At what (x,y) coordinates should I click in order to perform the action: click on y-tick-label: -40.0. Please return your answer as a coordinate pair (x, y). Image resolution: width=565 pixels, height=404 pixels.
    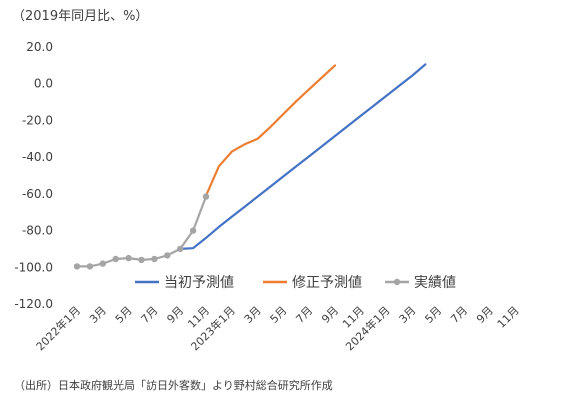
    Looking at the image, I should click on (37, 157).